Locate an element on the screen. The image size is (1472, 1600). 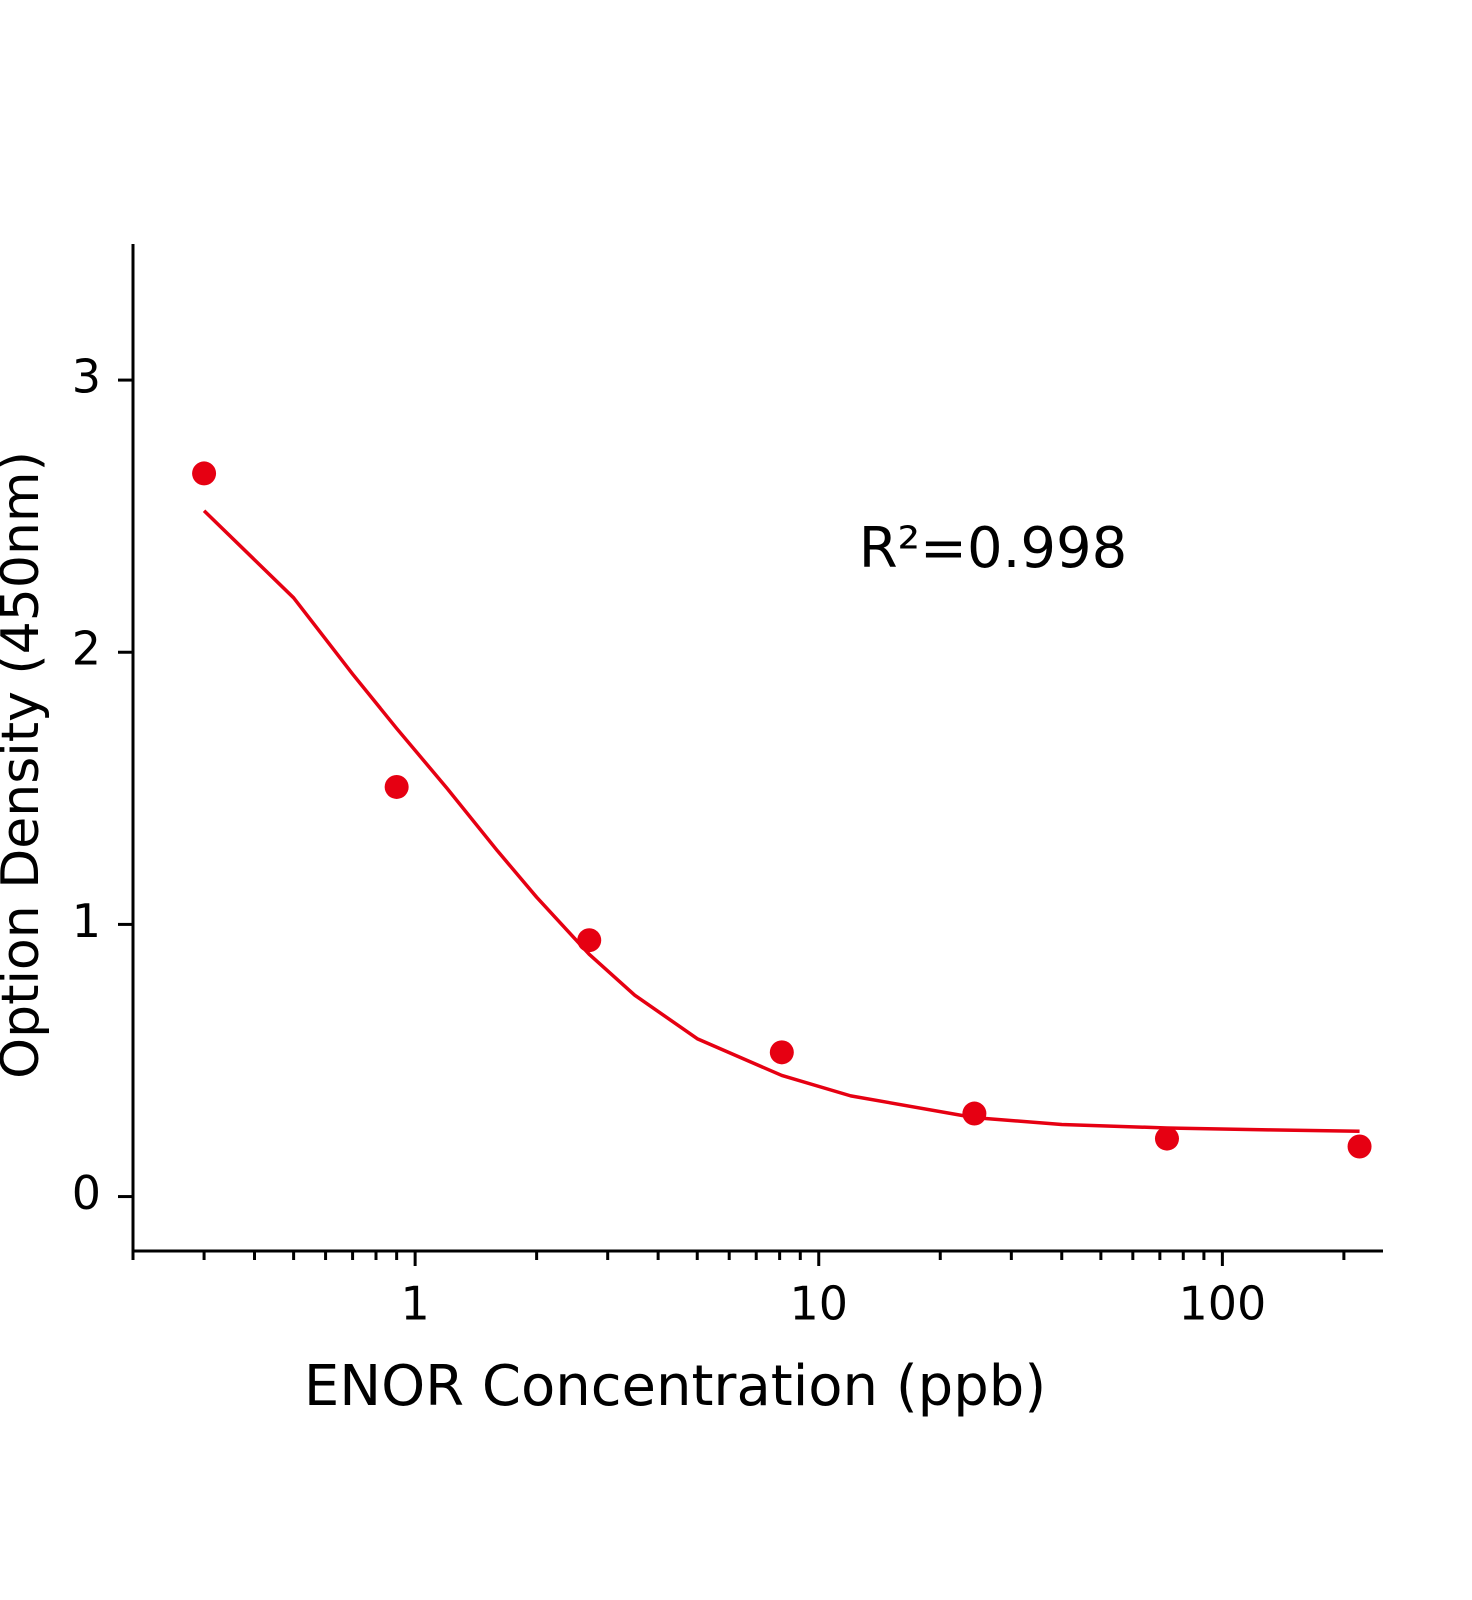
annotation: R²=0.998 is located at coordinates (993, 548).